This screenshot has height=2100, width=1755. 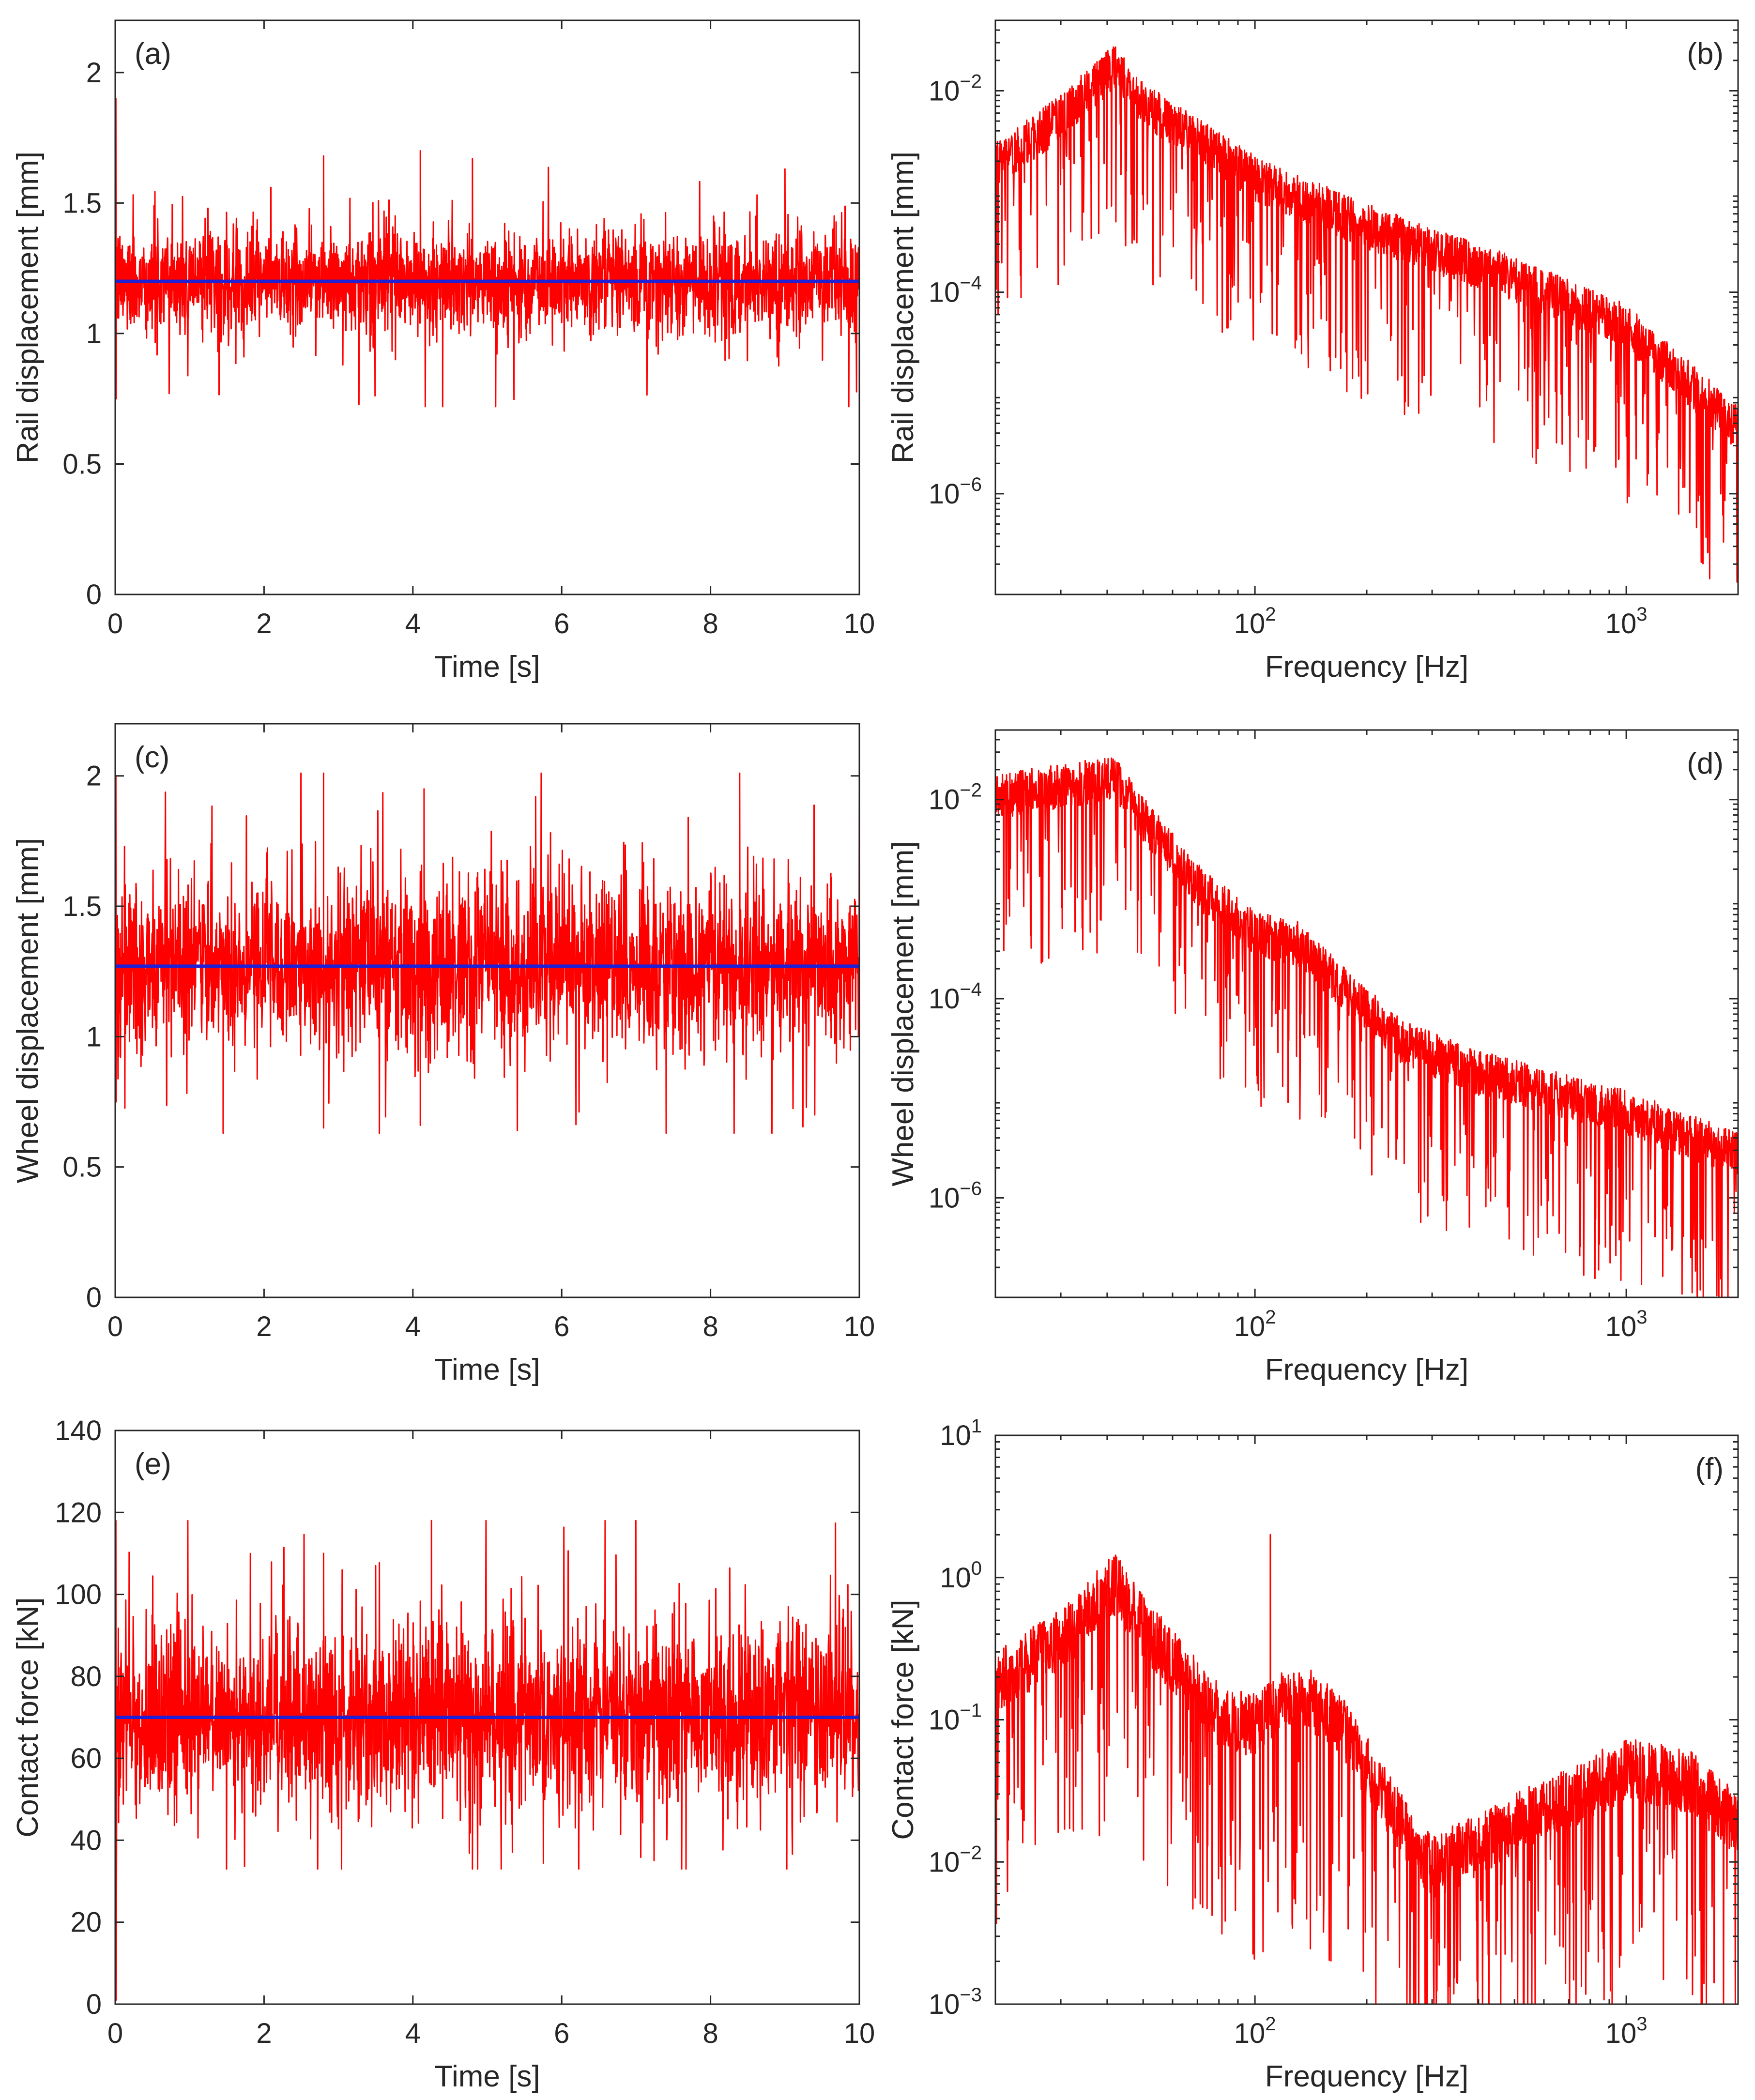 I want to click on y-axis-label-a: Rail displacement [mm], so click(x=28, y=307).